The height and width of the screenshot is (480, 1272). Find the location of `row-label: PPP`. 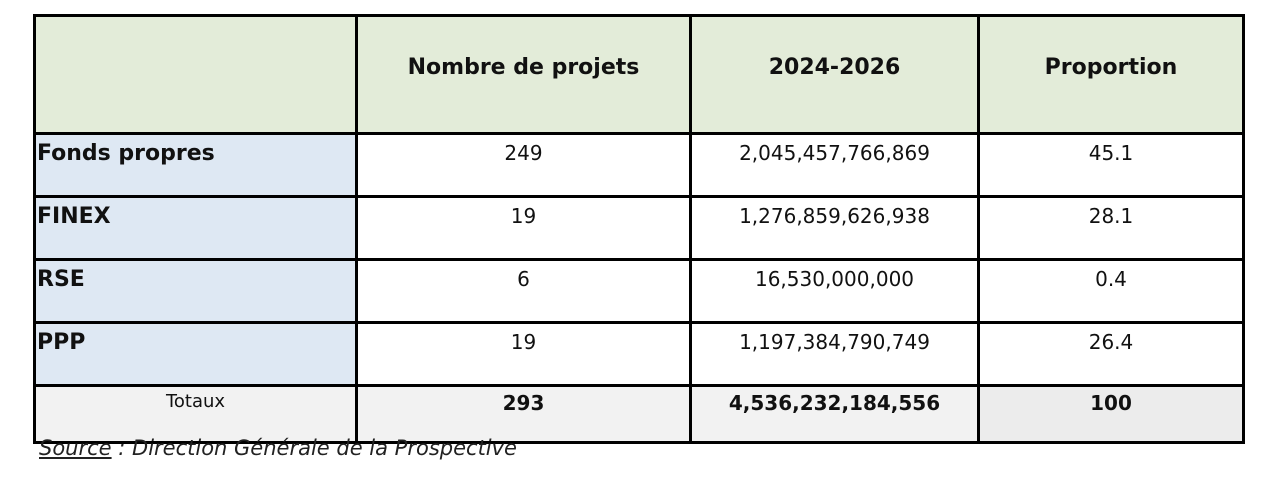

row-label: PPP is located at coordinates (195, 354).